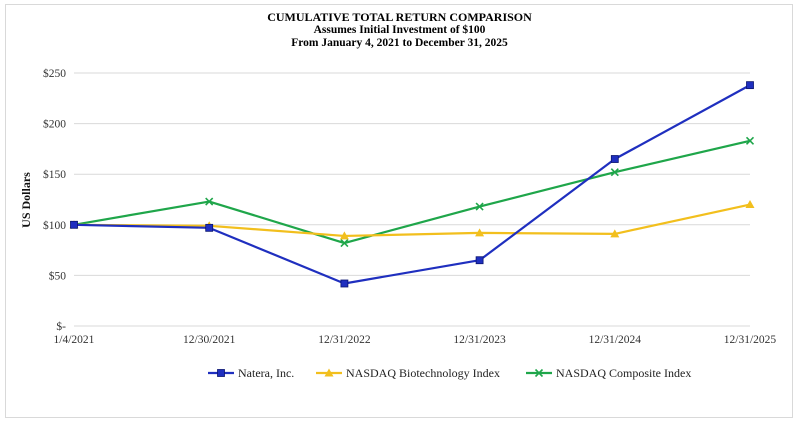 The height and width of the screenshot is (424, 799). What do you see at coordinates (58, 275) in the screenshot?
I see `y-tick-label: $50` at bounding box center [58, 275].